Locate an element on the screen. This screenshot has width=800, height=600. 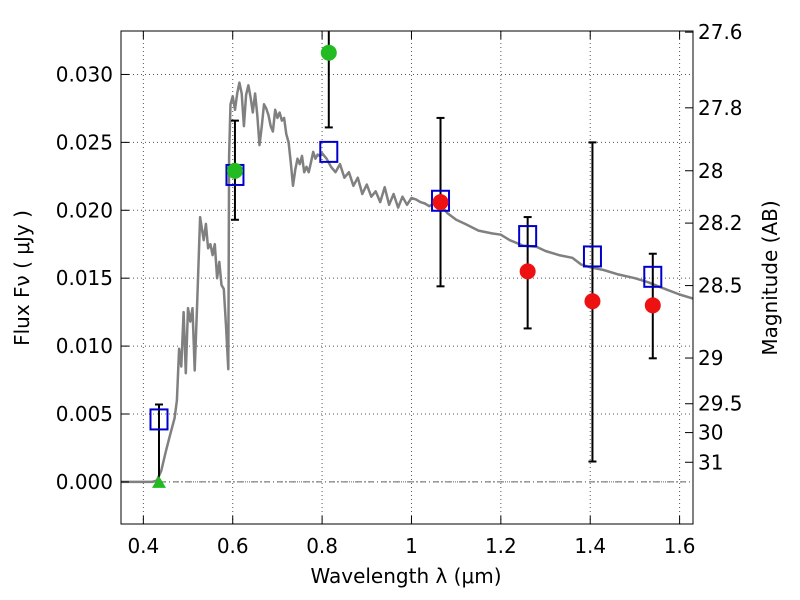
x-tick-label: 0.8 is located at coordinates (322, 546).